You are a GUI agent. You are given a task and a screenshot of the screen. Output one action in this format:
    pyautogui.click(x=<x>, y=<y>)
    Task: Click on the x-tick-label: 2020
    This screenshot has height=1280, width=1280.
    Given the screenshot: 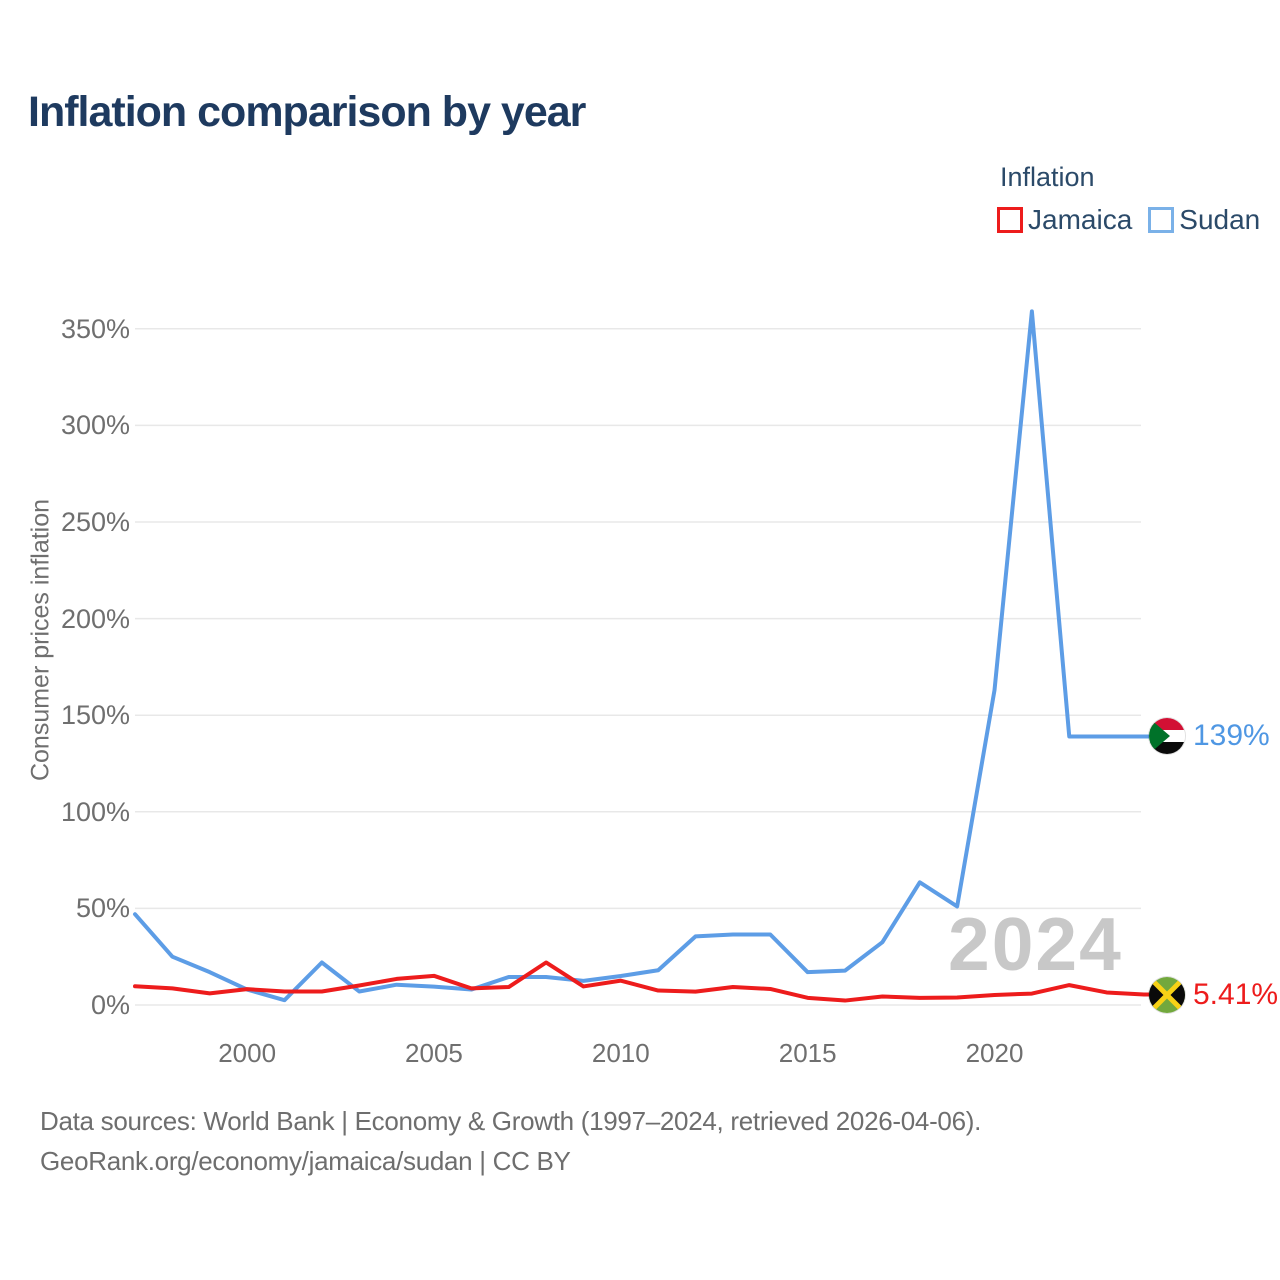 What is the action you would take?
    pyautogui.click(x=994, y=1053)
    